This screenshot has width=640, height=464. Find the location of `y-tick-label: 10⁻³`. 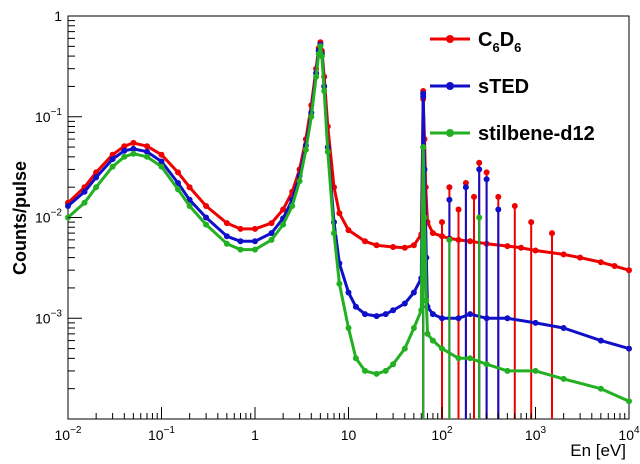

y-tick-label: 10⁻³ is located at coordinates (48, 317).